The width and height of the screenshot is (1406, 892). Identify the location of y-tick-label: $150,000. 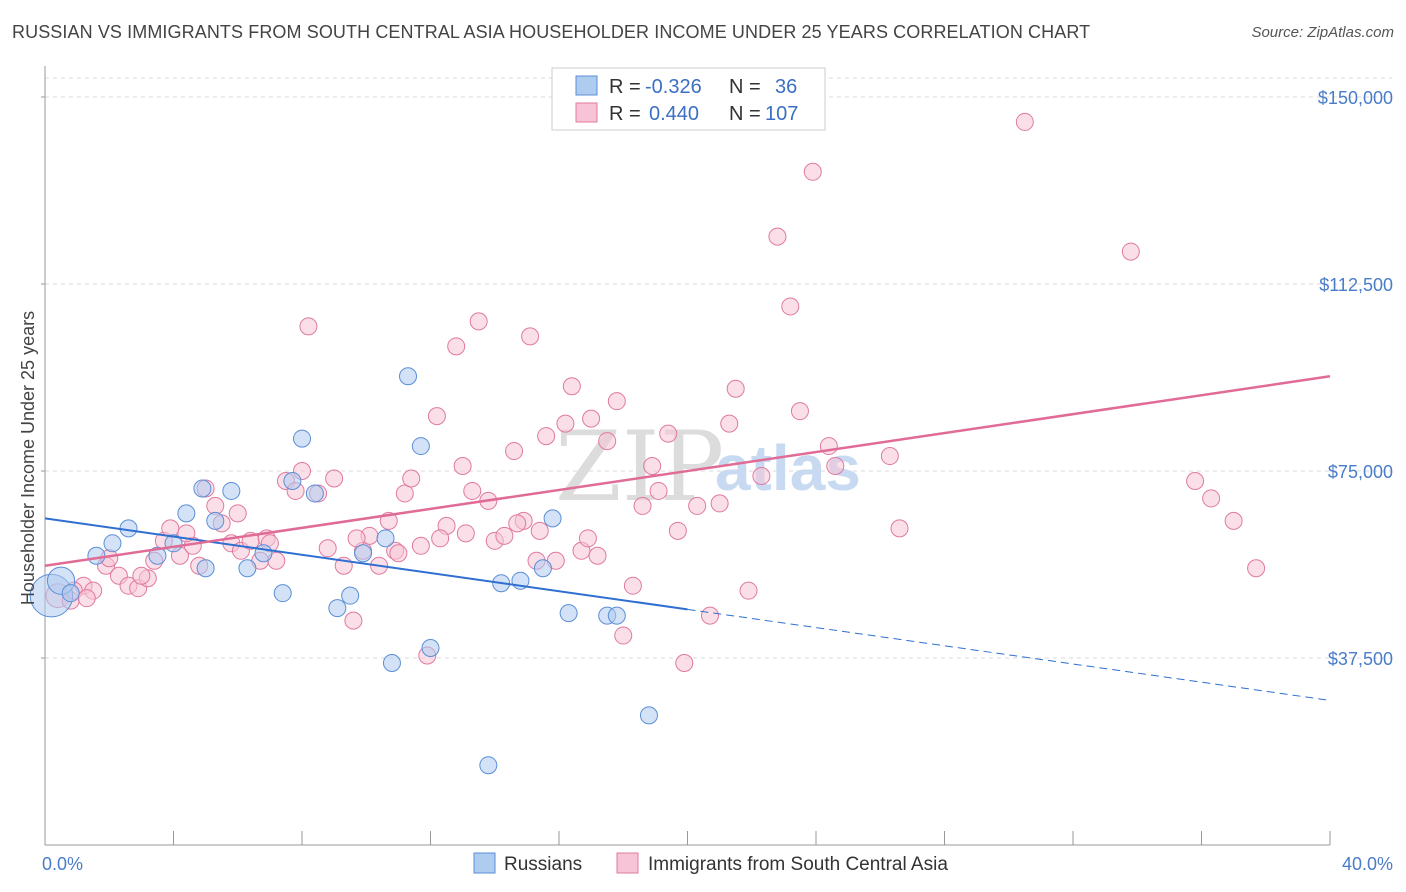
(1355, 98).